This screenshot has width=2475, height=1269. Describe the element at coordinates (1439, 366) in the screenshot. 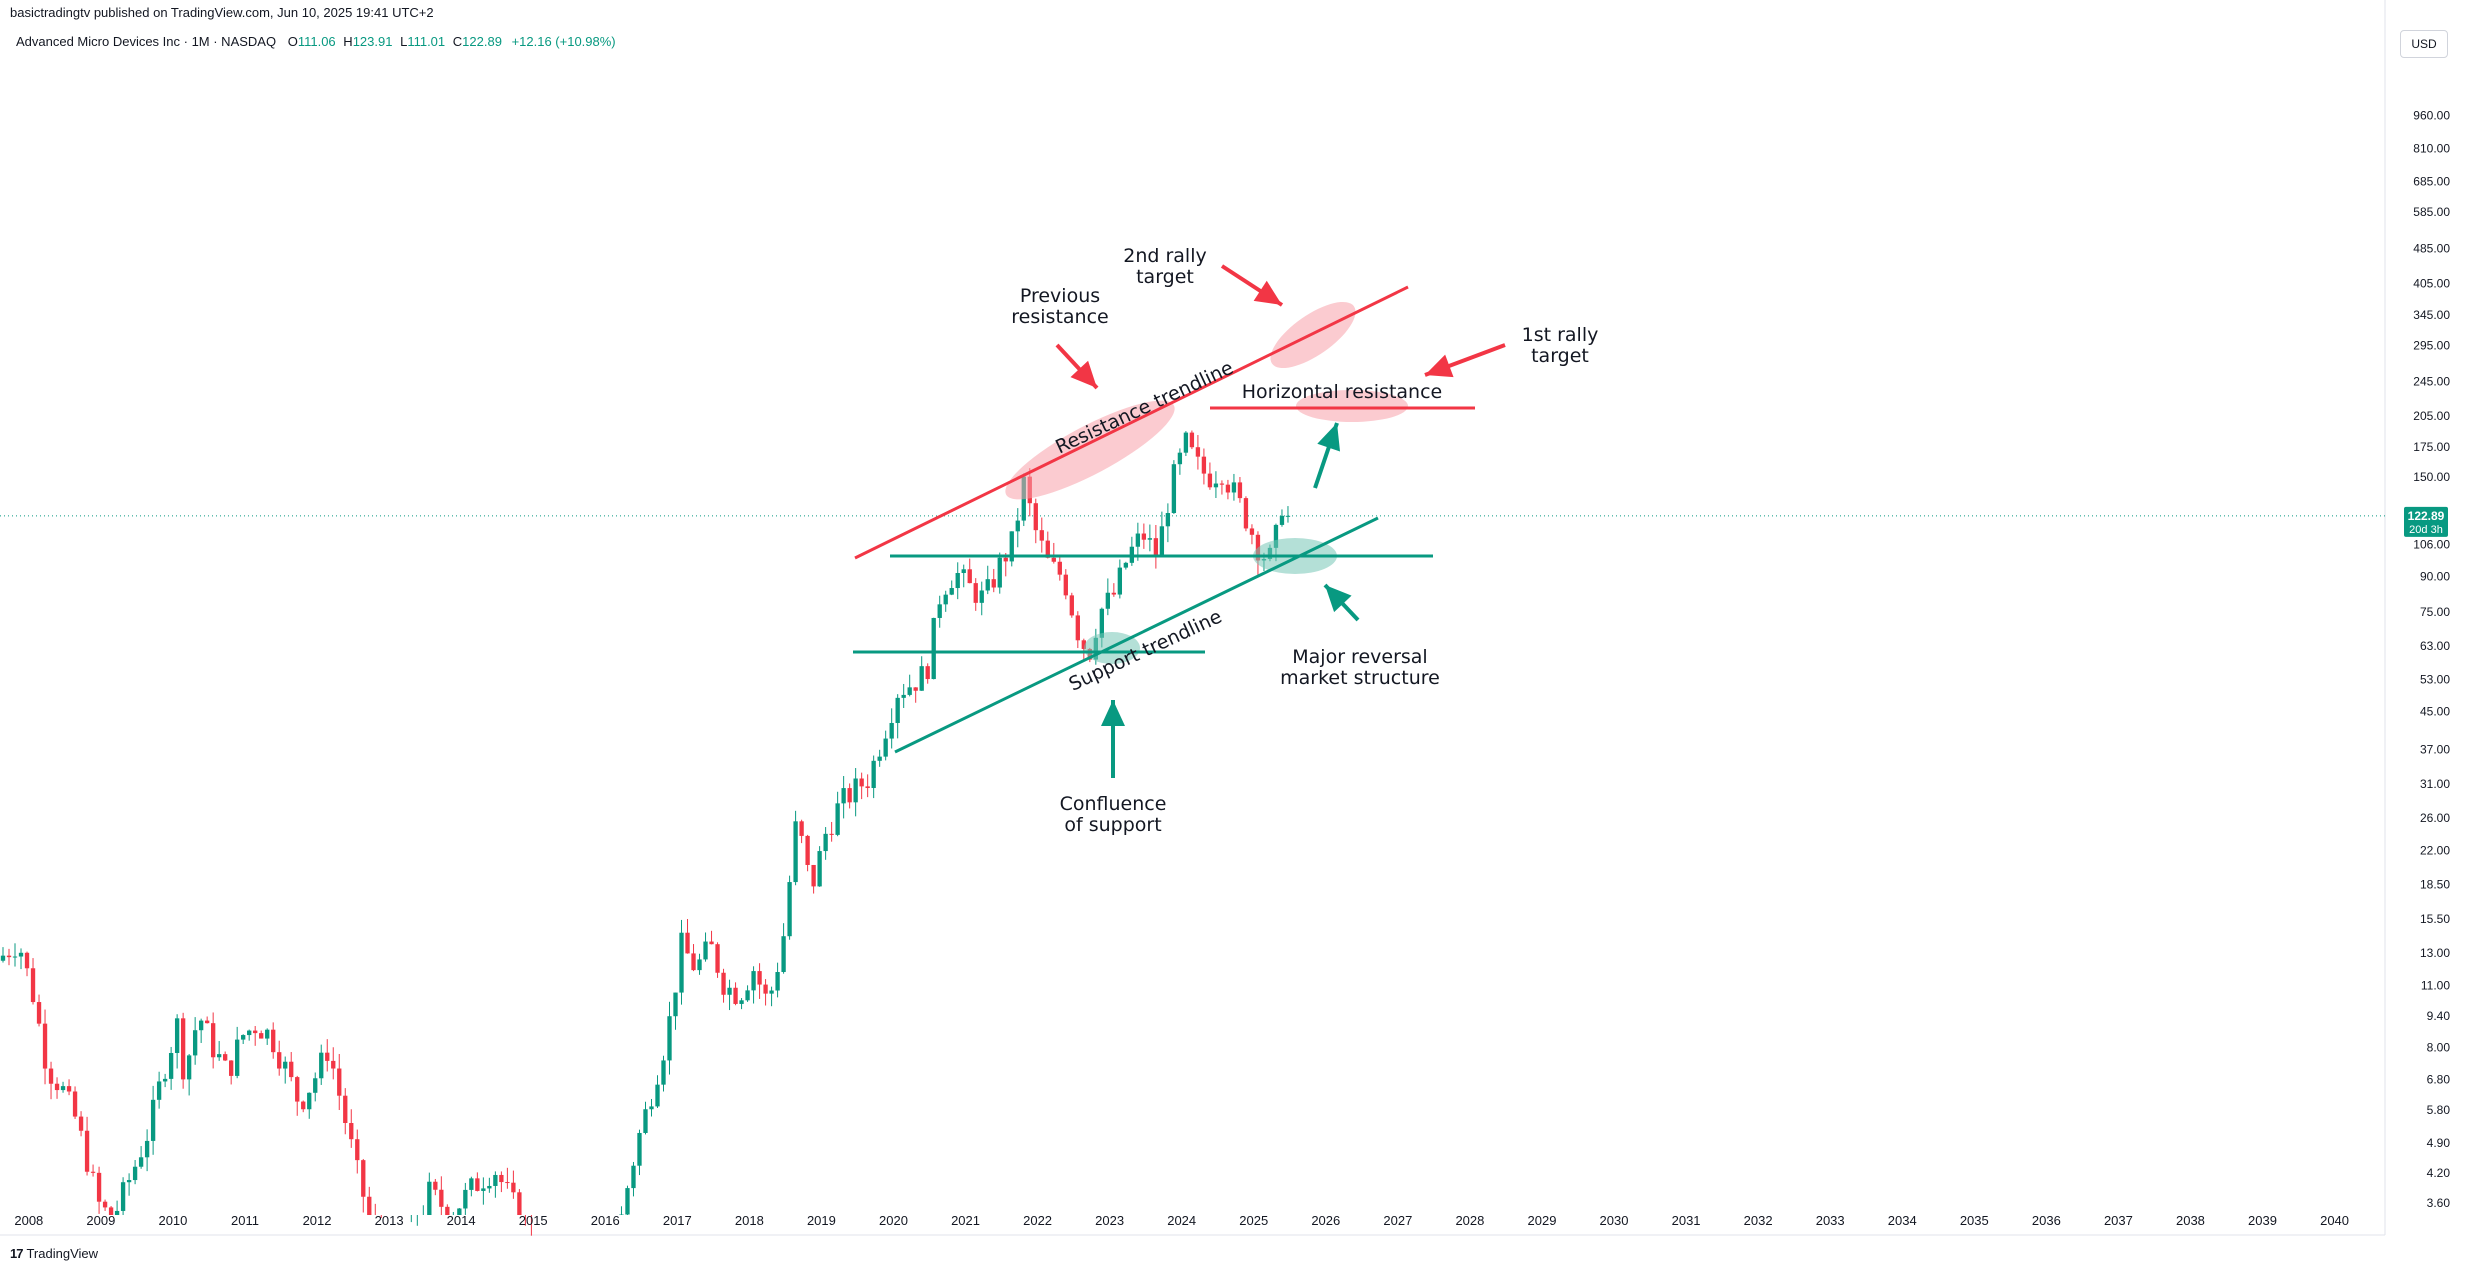

I see `first-target-arrow-head` at that location.